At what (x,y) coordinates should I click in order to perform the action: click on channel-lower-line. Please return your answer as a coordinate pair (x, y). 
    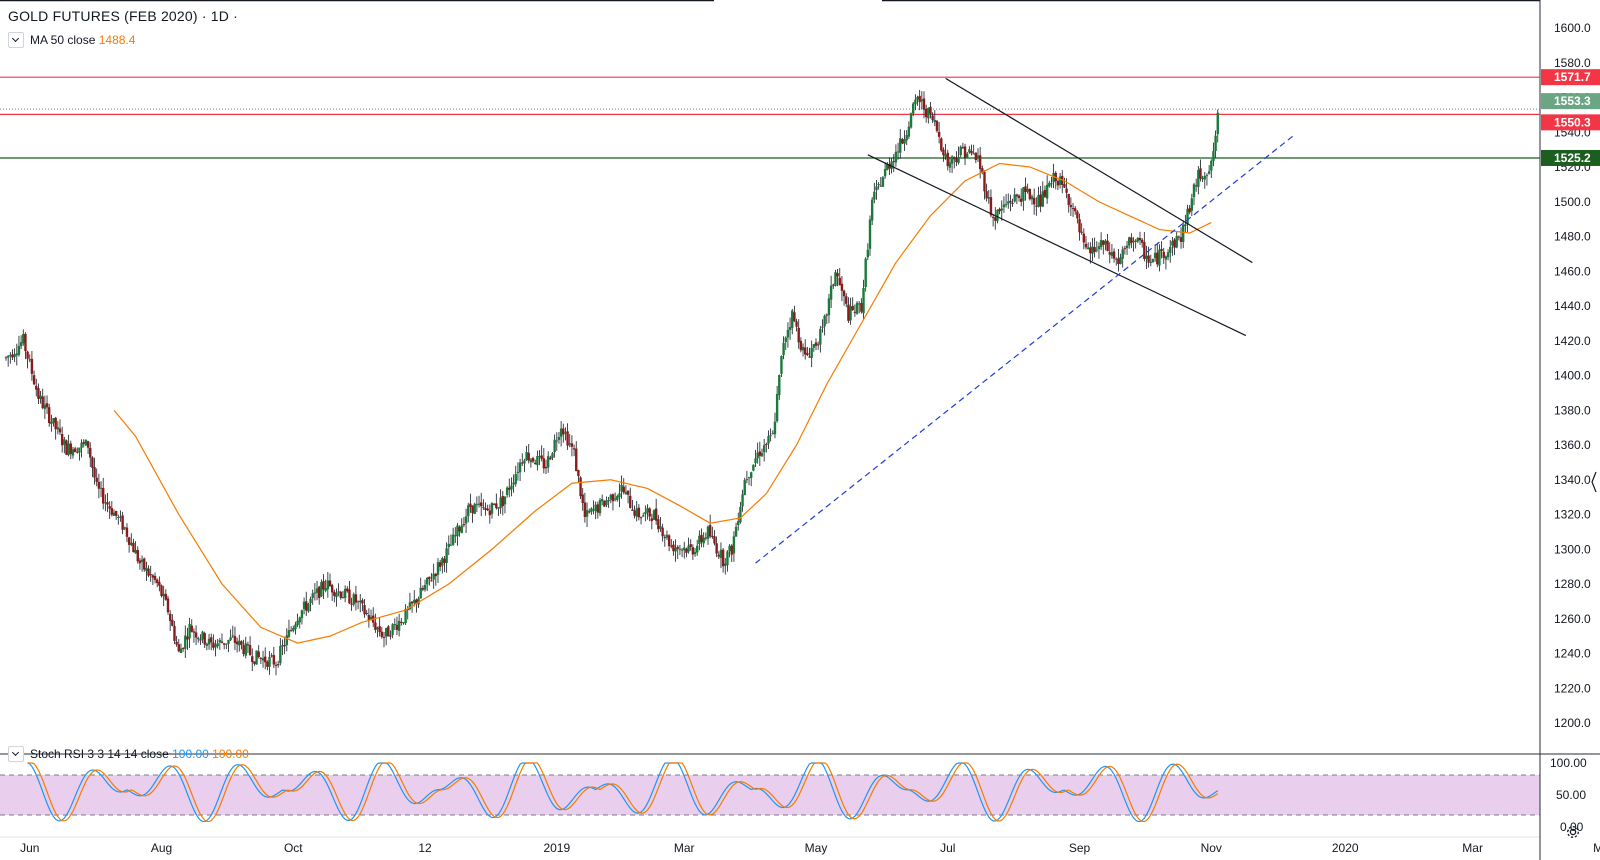
    Looking at the image, I should click on (1057, 245).